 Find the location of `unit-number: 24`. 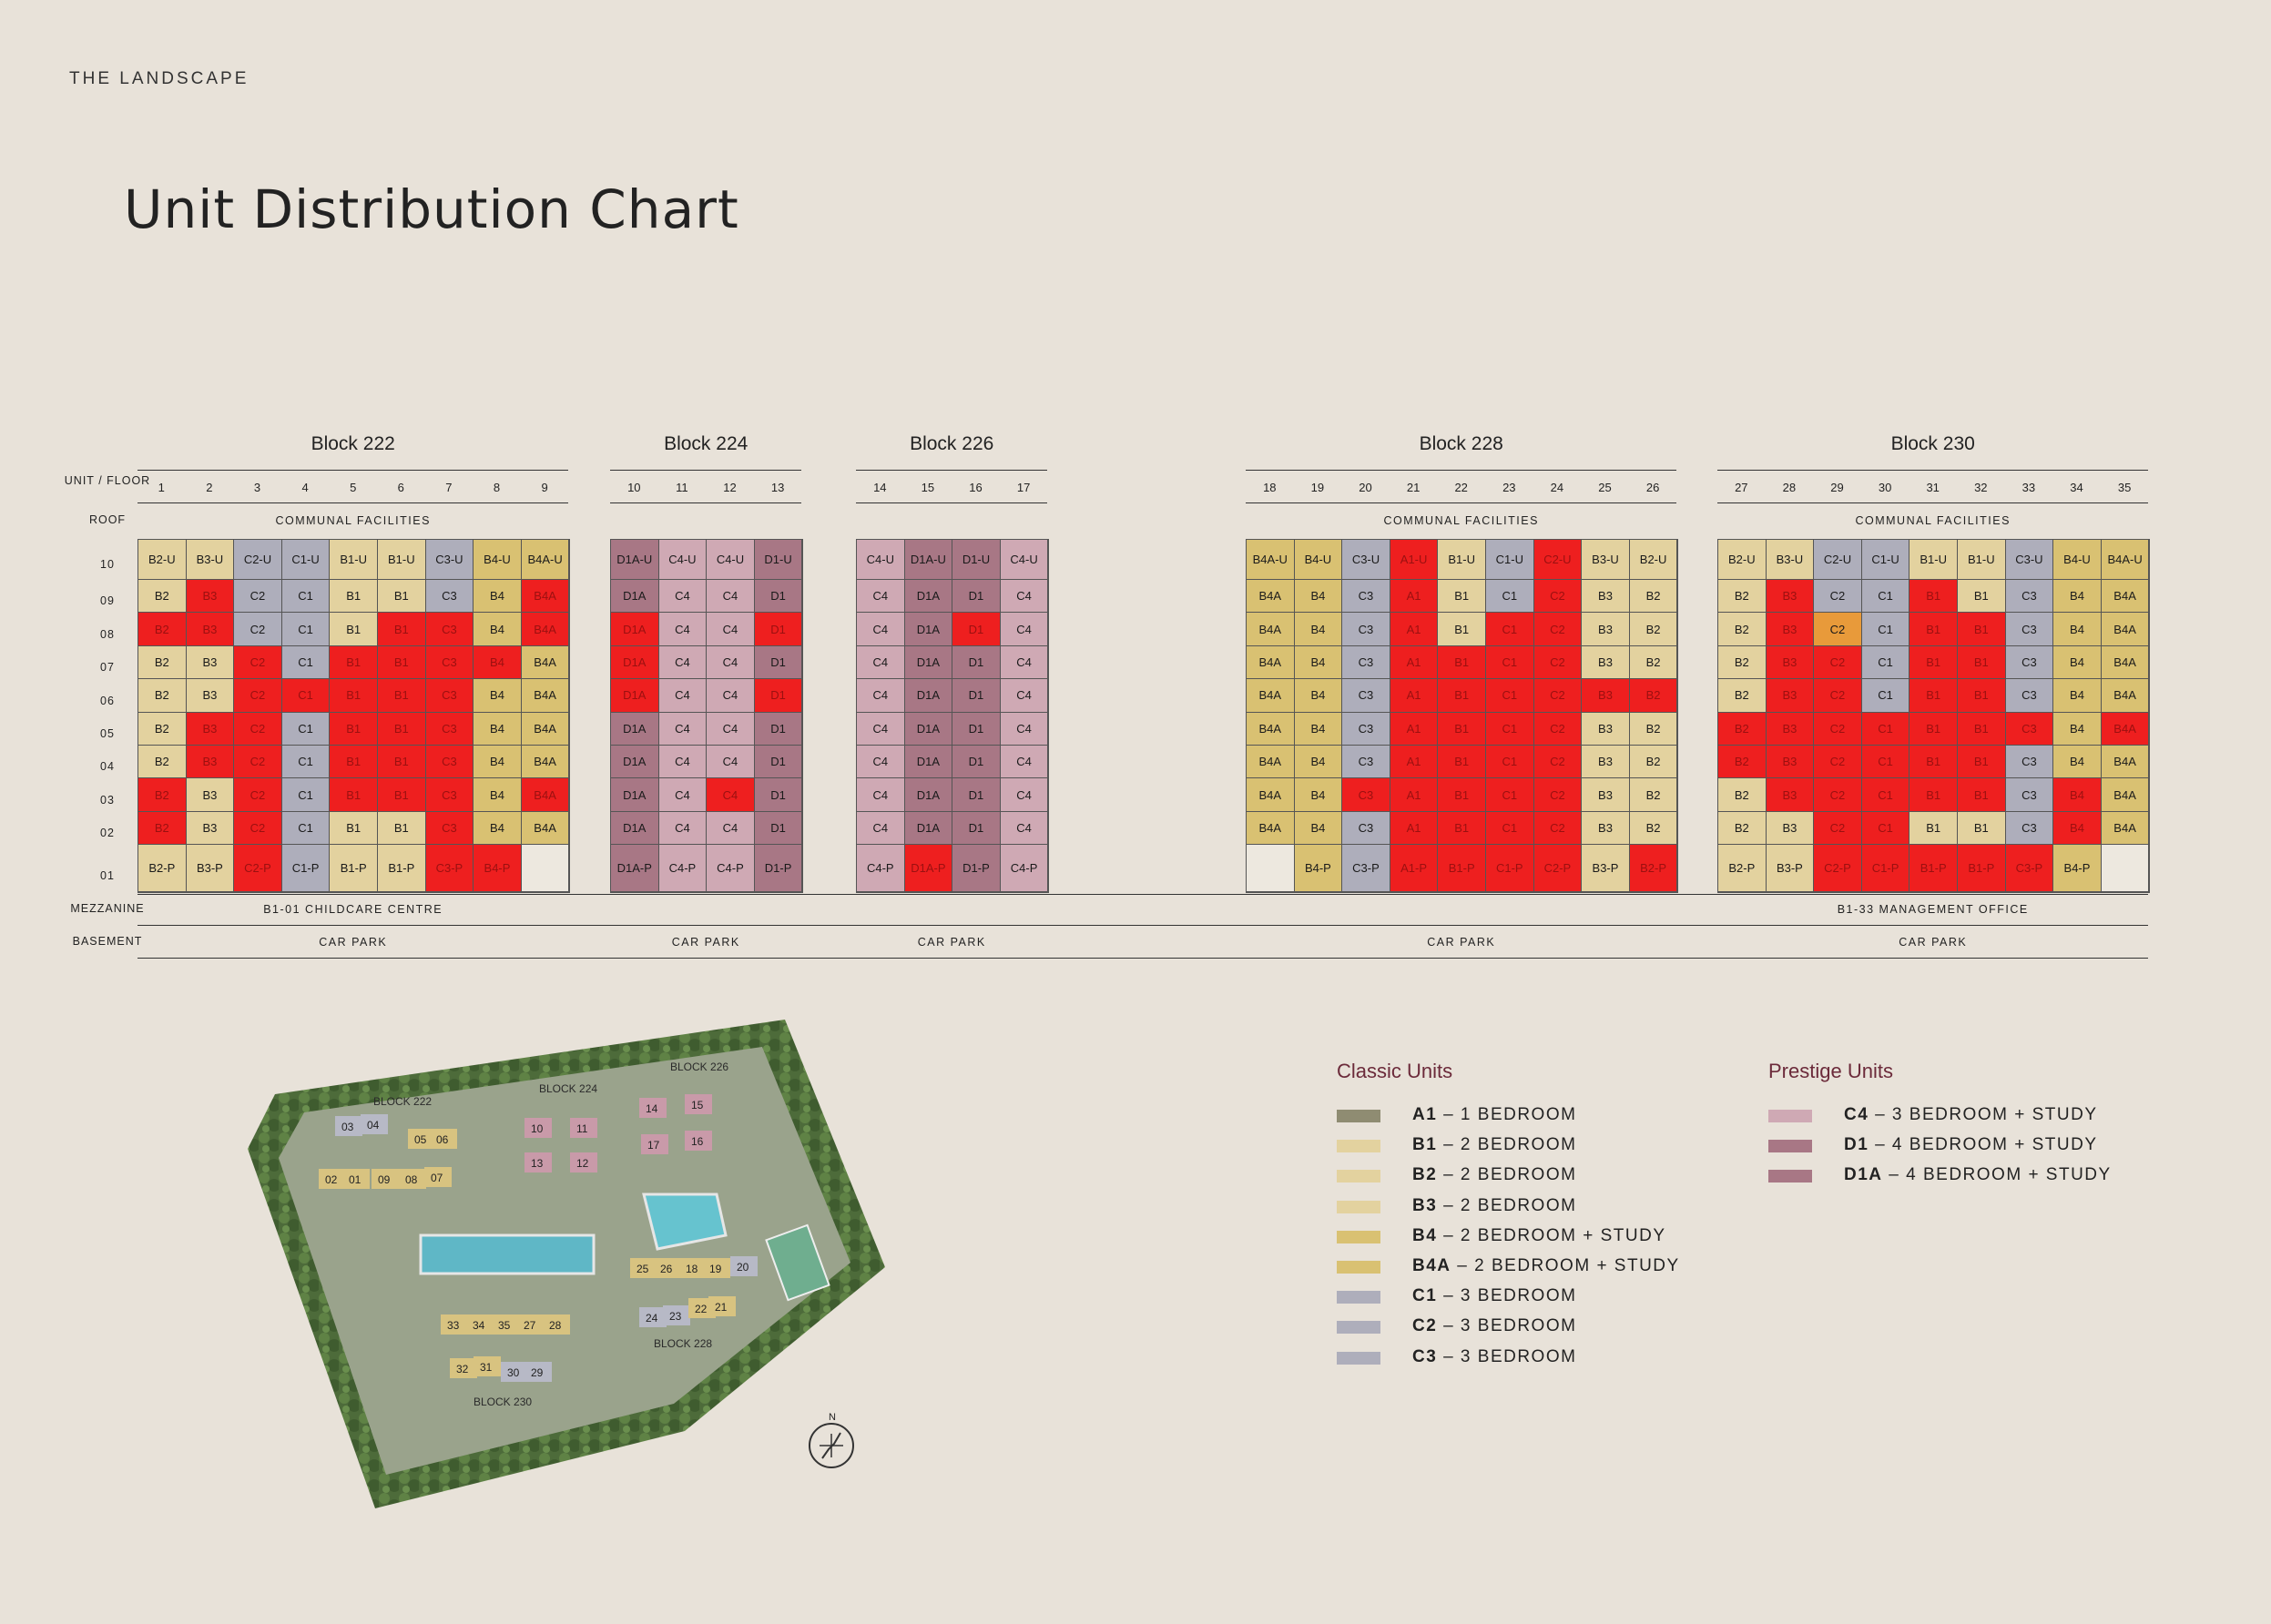

unit-number: 24 is located at coordinates (1557, 488).